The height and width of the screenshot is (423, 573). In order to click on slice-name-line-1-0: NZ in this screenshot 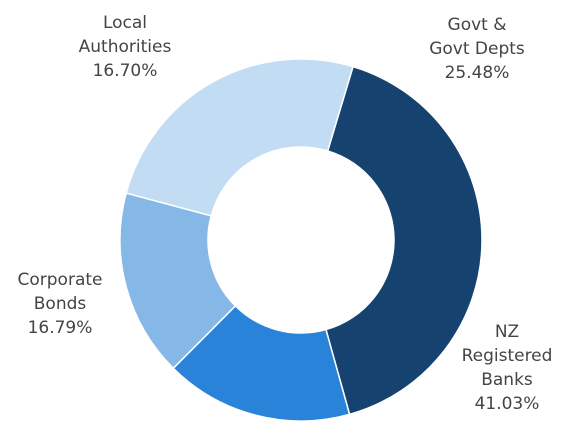, I will do `click(507, 332)`.